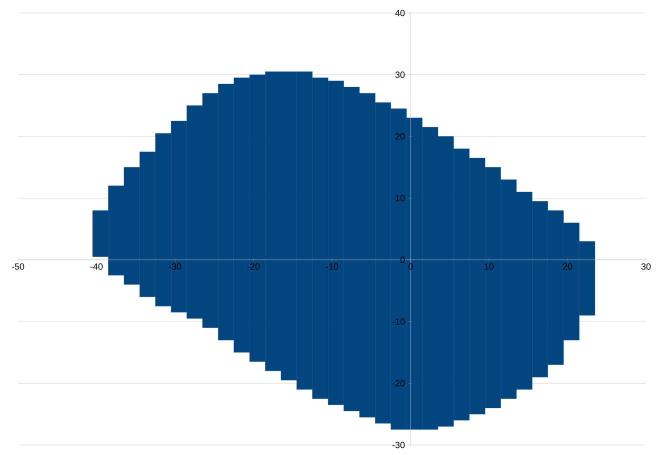 The height and width of the screenshot is (455, 664). What do you see at coordinates (400, 75) in the screenshot?
I see `y-tick-label: 30` at bounding box center [400, 75].